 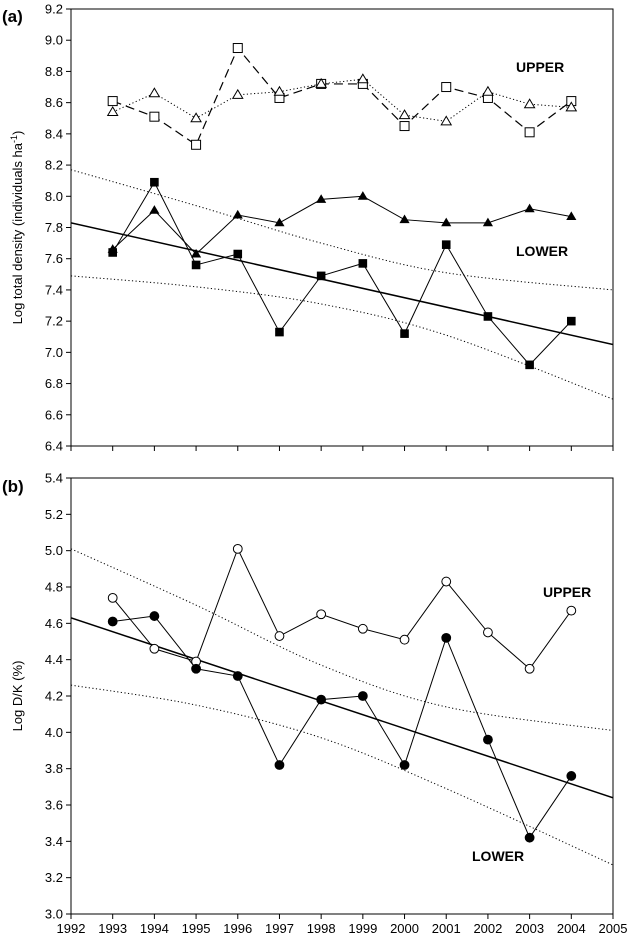 What do you see at coordinates (54, 196) in the screenshot?
I see `y-tick-label: 8.0` at bounding box center [54, 196].